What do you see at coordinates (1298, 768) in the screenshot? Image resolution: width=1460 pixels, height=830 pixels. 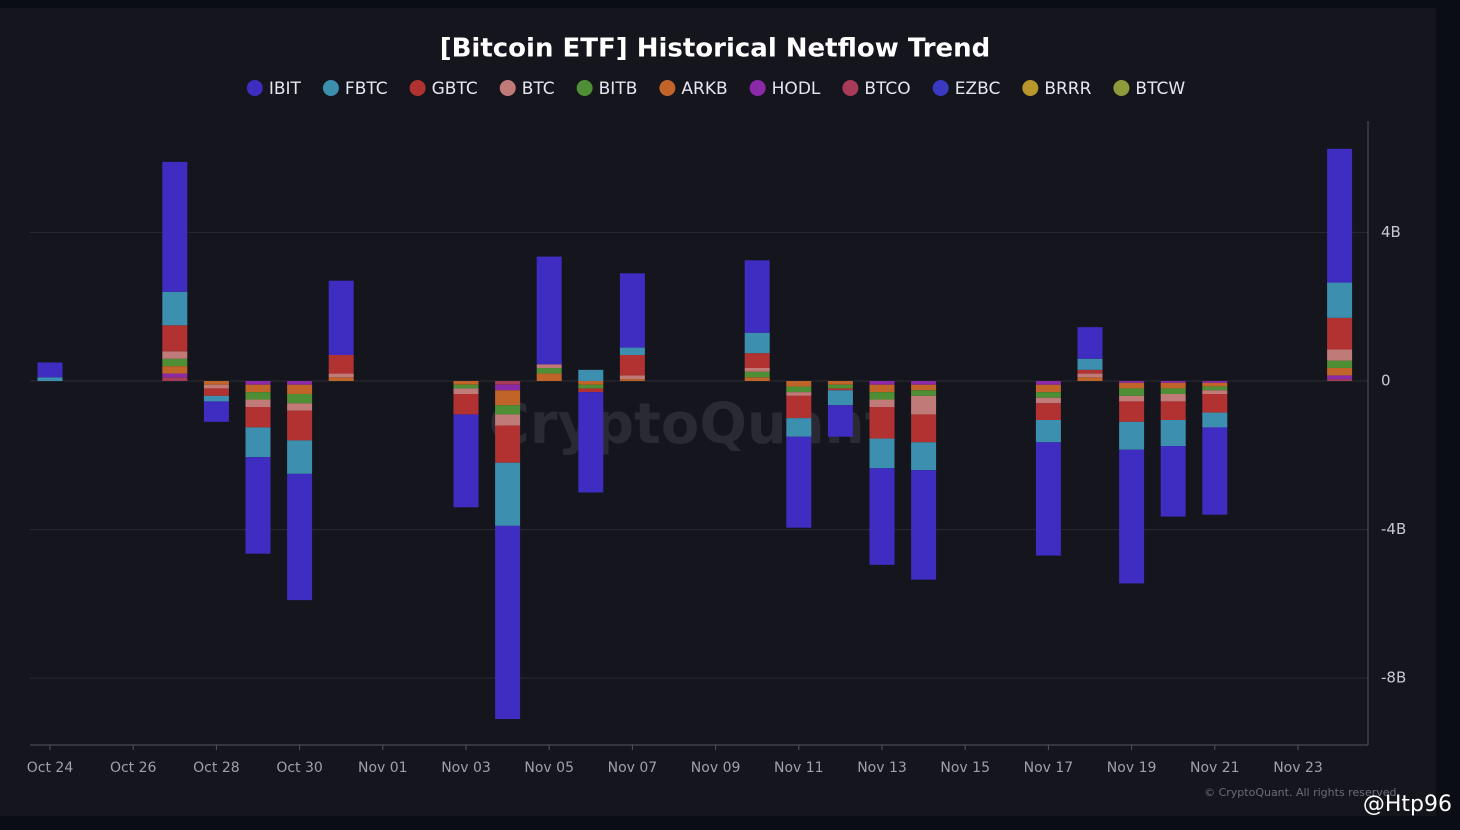 I see `x-tick-label: Nov 23` at bounding box center [1298, 768].